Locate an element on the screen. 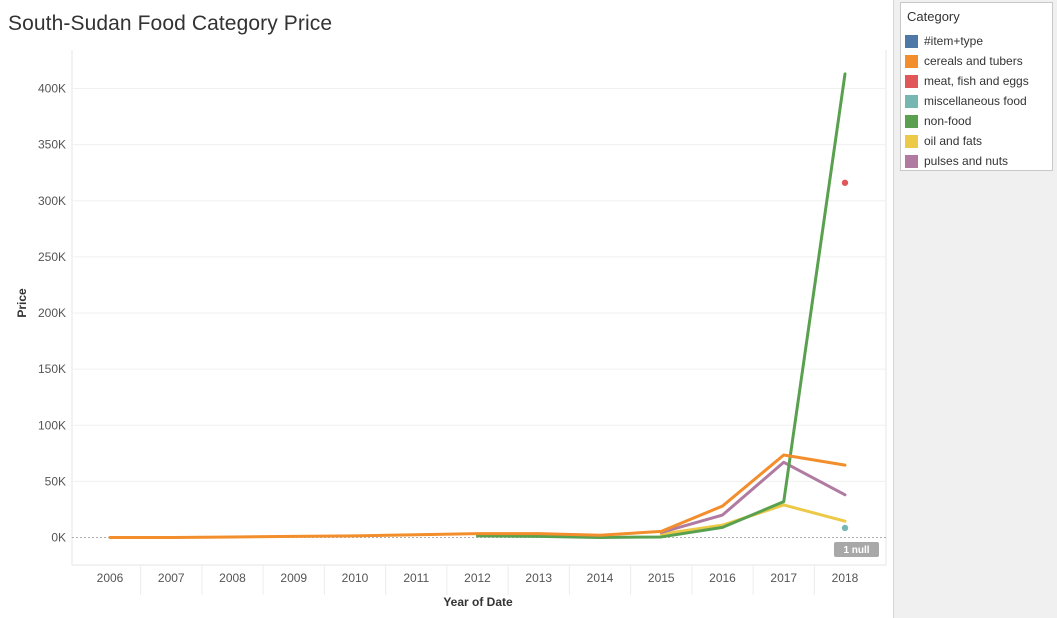  legend-label: oil and fats is located at coordinates (953, 141).